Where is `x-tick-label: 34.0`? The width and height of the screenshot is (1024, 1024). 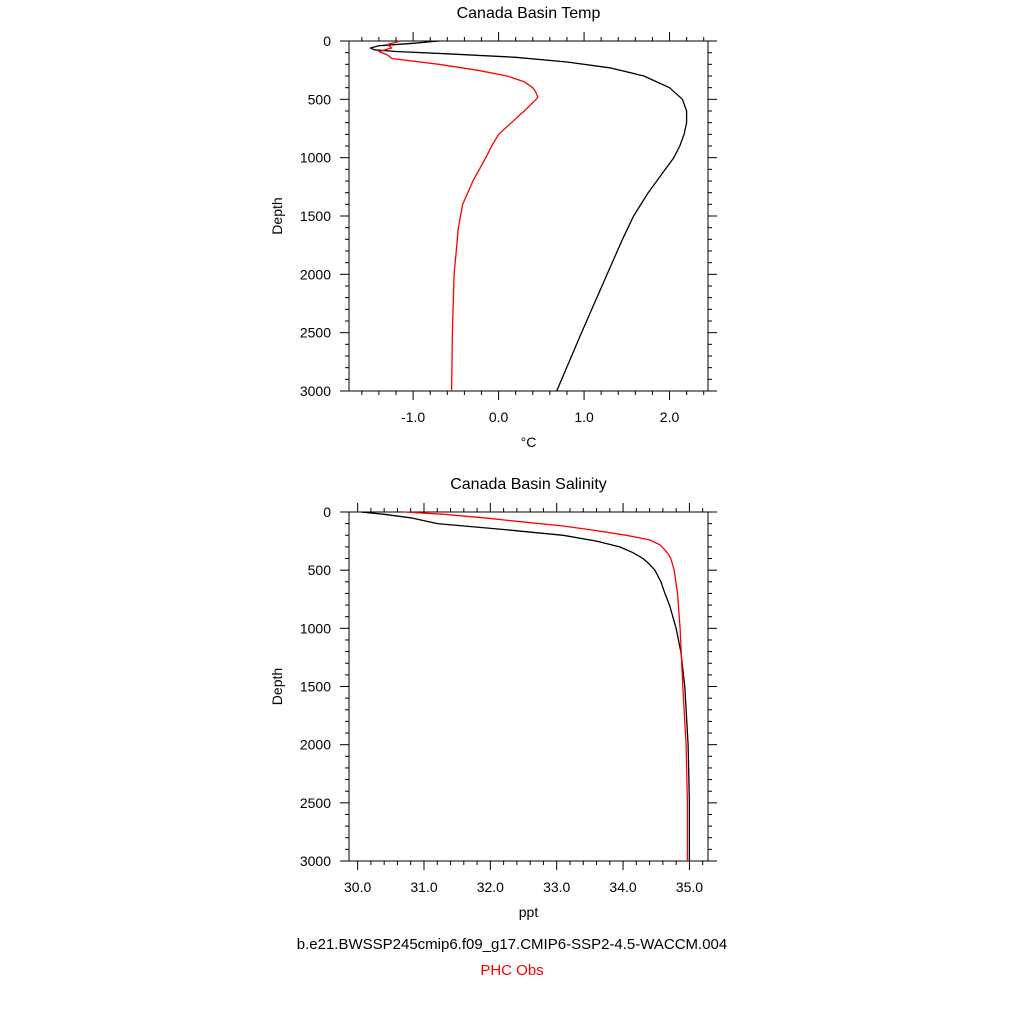
x-tick-label: 34.0 is located at coordinates (622, 887).